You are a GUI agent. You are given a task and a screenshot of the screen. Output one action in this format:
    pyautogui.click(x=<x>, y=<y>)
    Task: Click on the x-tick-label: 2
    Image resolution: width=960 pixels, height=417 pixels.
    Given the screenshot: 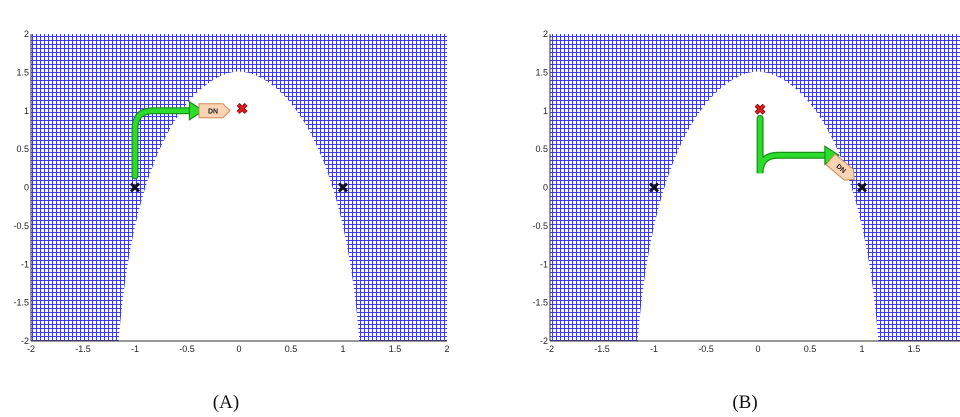 What is the action you would take?
    pyautogui.click(x=446, y=349)
    